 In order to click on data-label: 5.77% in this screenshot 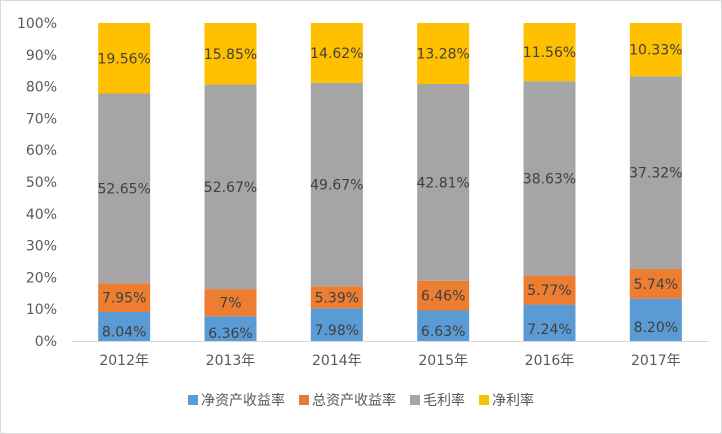, I will do `click(549, 291)`.